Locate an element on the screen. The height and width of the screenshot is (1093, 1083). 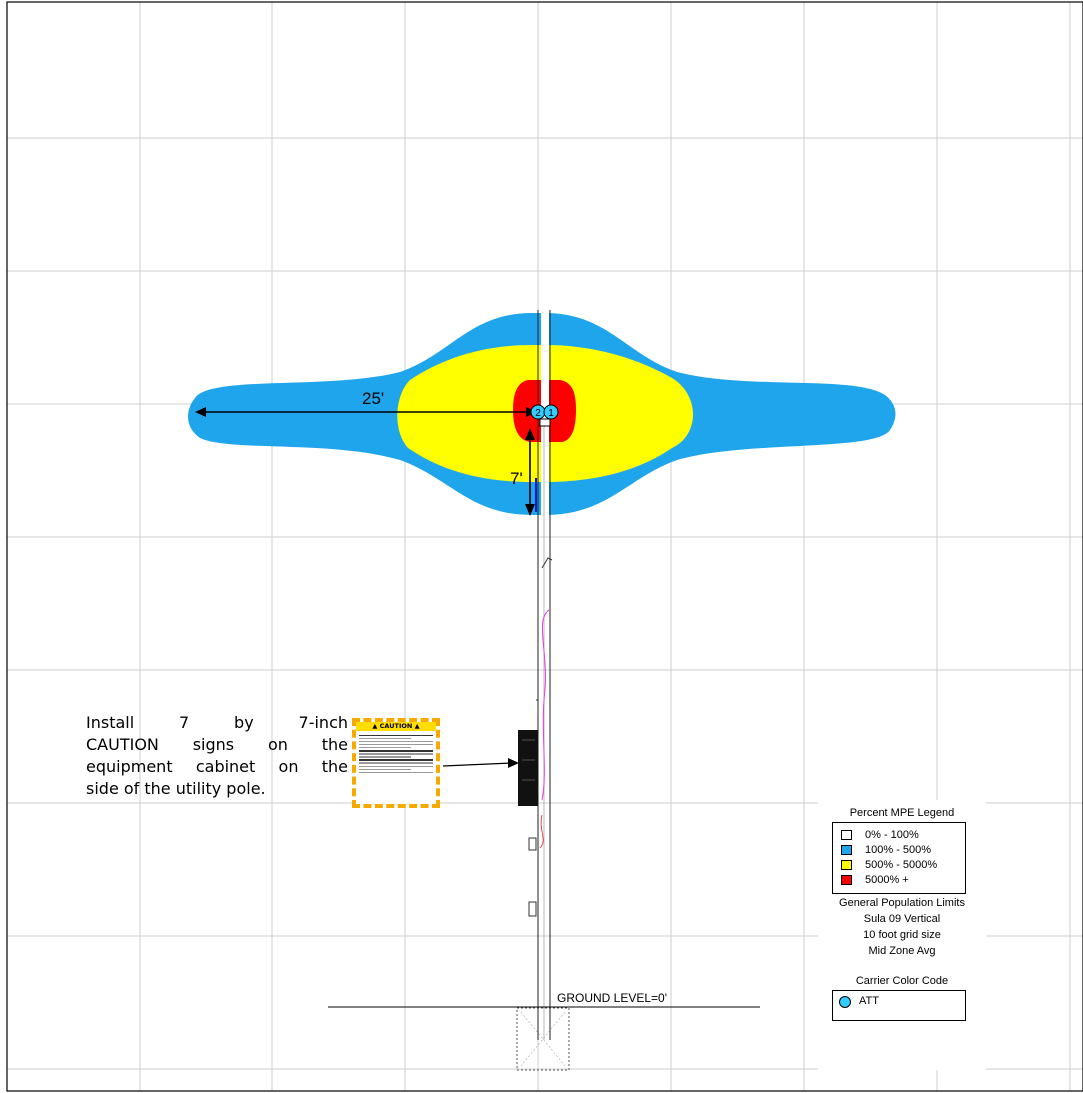
legend-note-antenna: Sula 09 Vertical is located at coordinates (902, 919).